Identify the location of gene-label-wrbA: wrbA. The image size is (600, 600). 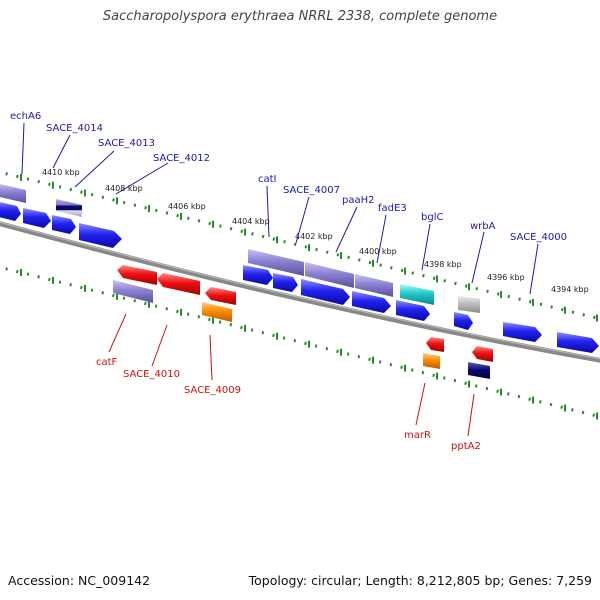
(483, 226).